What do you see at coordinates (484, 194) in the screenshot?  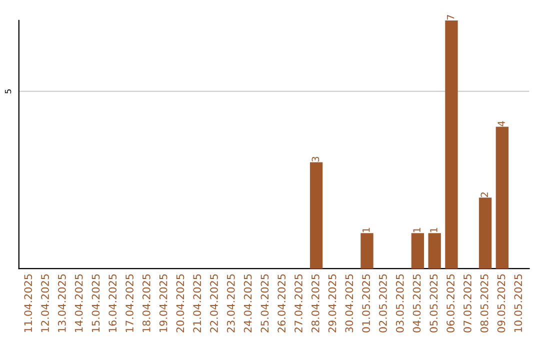 I see `data-label: 2` at bounding box center [484, 194].